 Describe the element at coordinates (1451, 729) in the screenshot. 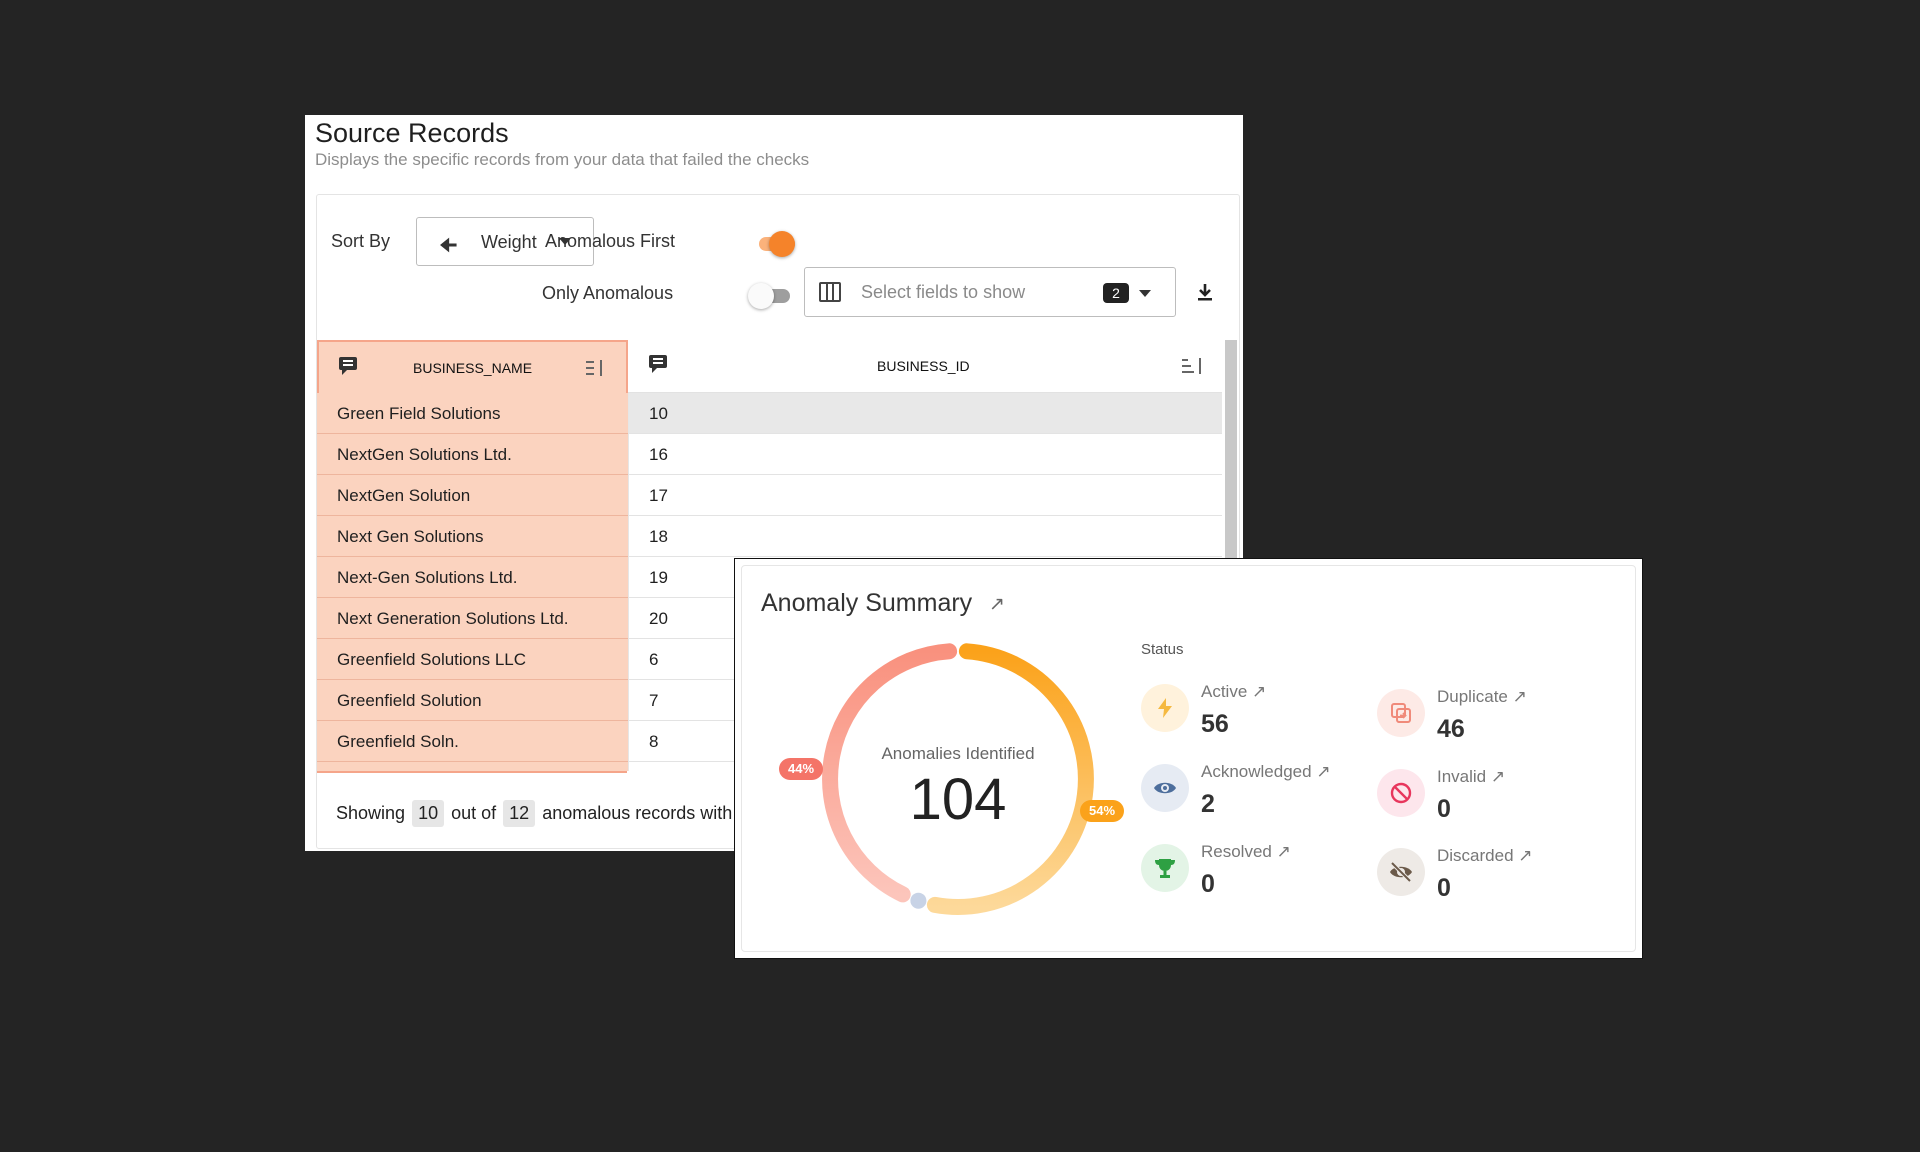

I see `status-value: 46` at that location.